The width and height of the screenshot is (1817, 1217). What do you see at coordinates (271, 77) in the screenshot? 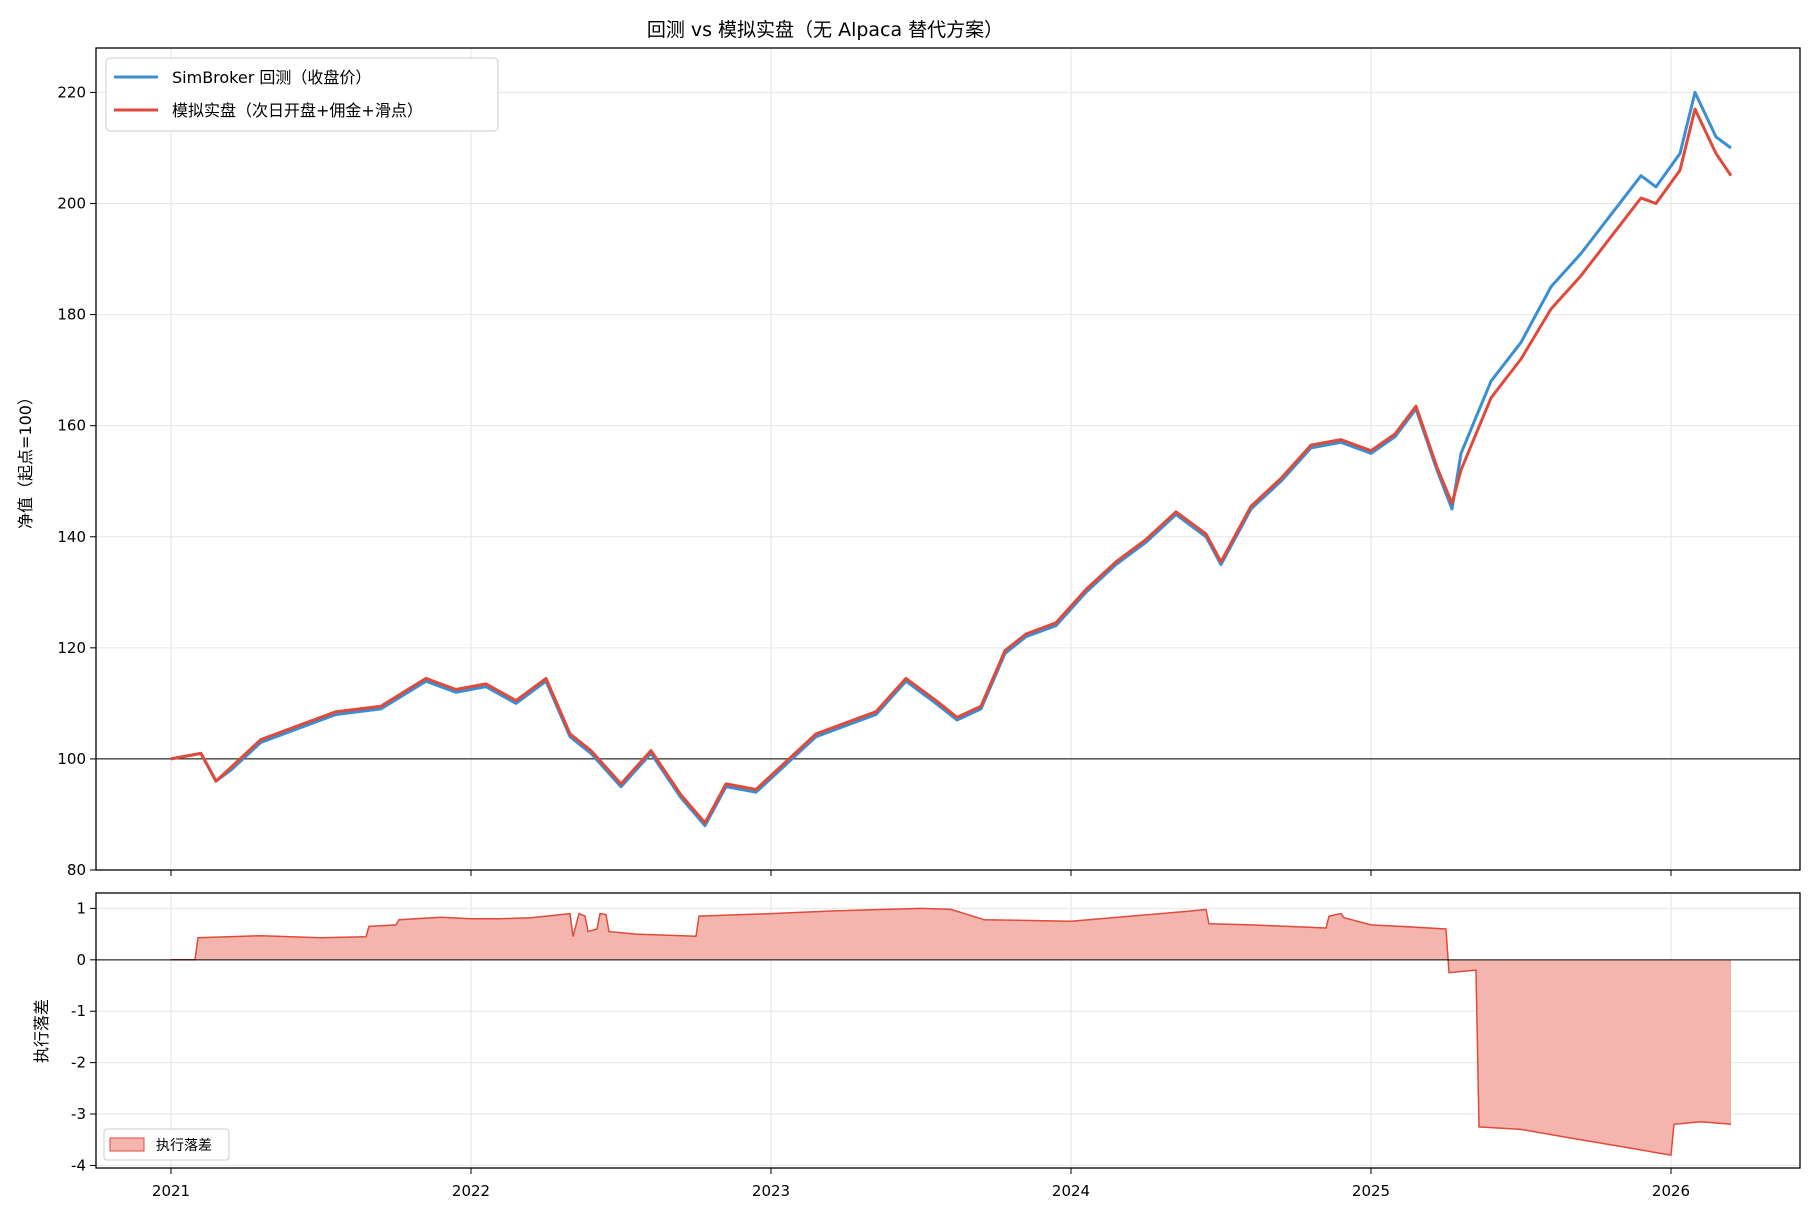
I see `legend-label-backtest: SimBroker 回测（收盘价）` at bounding box center [271, 77].